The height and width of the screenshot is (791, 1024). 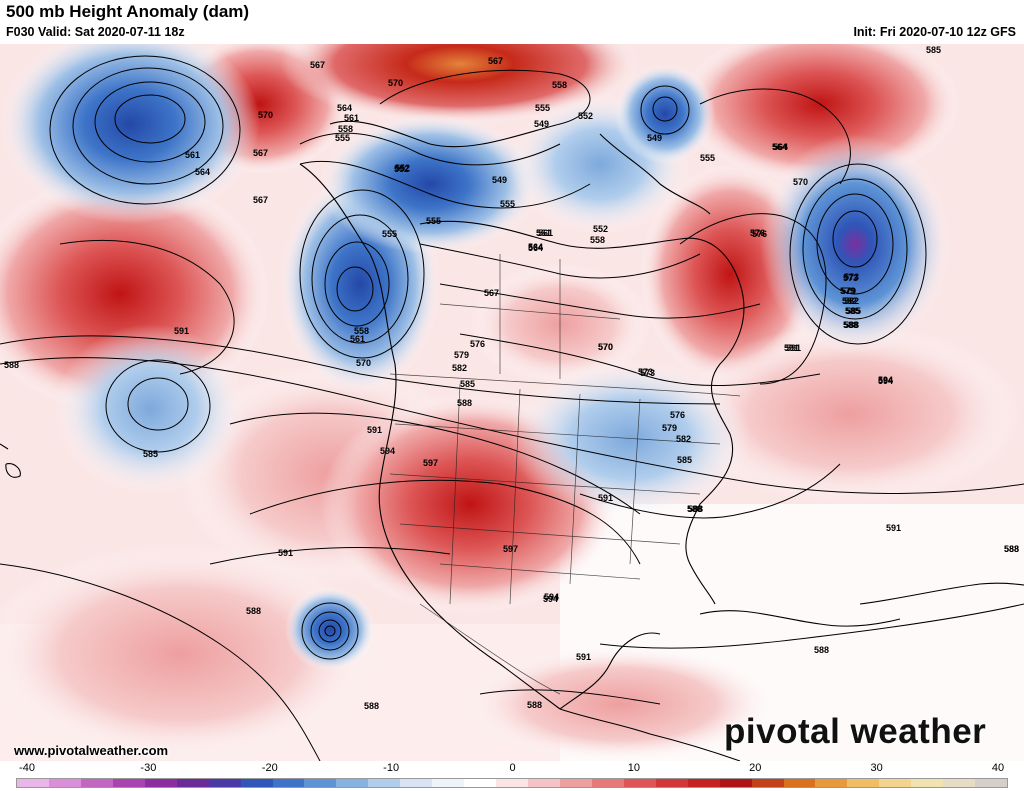 I want to click on colorbar-tick-label: -40, so click(x=27, y=768).